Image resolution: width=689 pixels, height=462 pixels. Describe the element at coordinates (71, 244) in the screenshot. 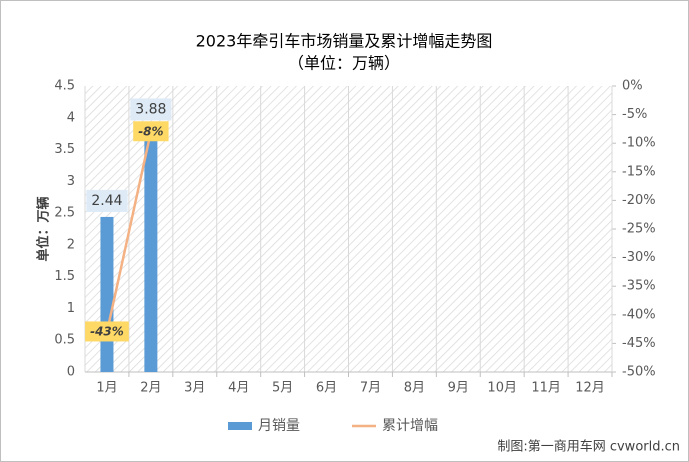

I see `y-tick-label: 2` at that location.